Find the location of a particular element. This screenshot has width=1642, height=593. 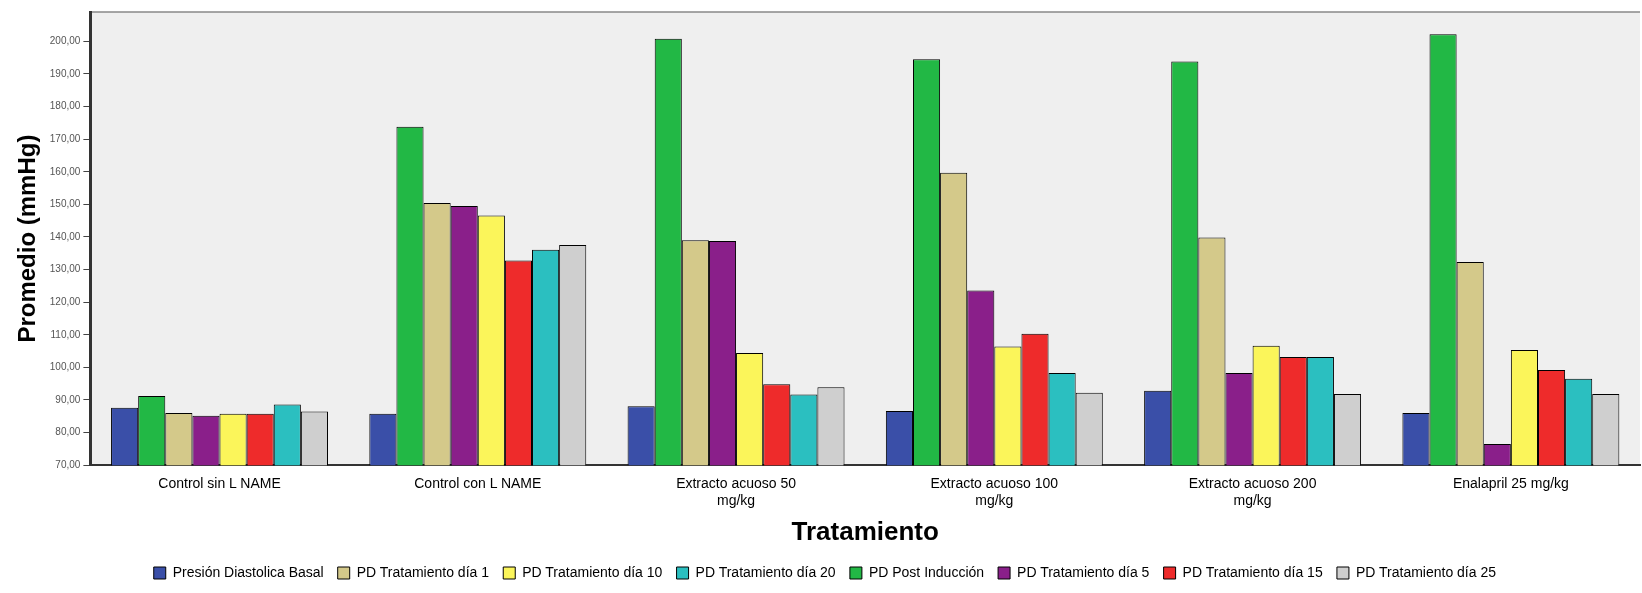

legend-label: PD Tratamiento día 15 is located at coordinates (1252, 571).